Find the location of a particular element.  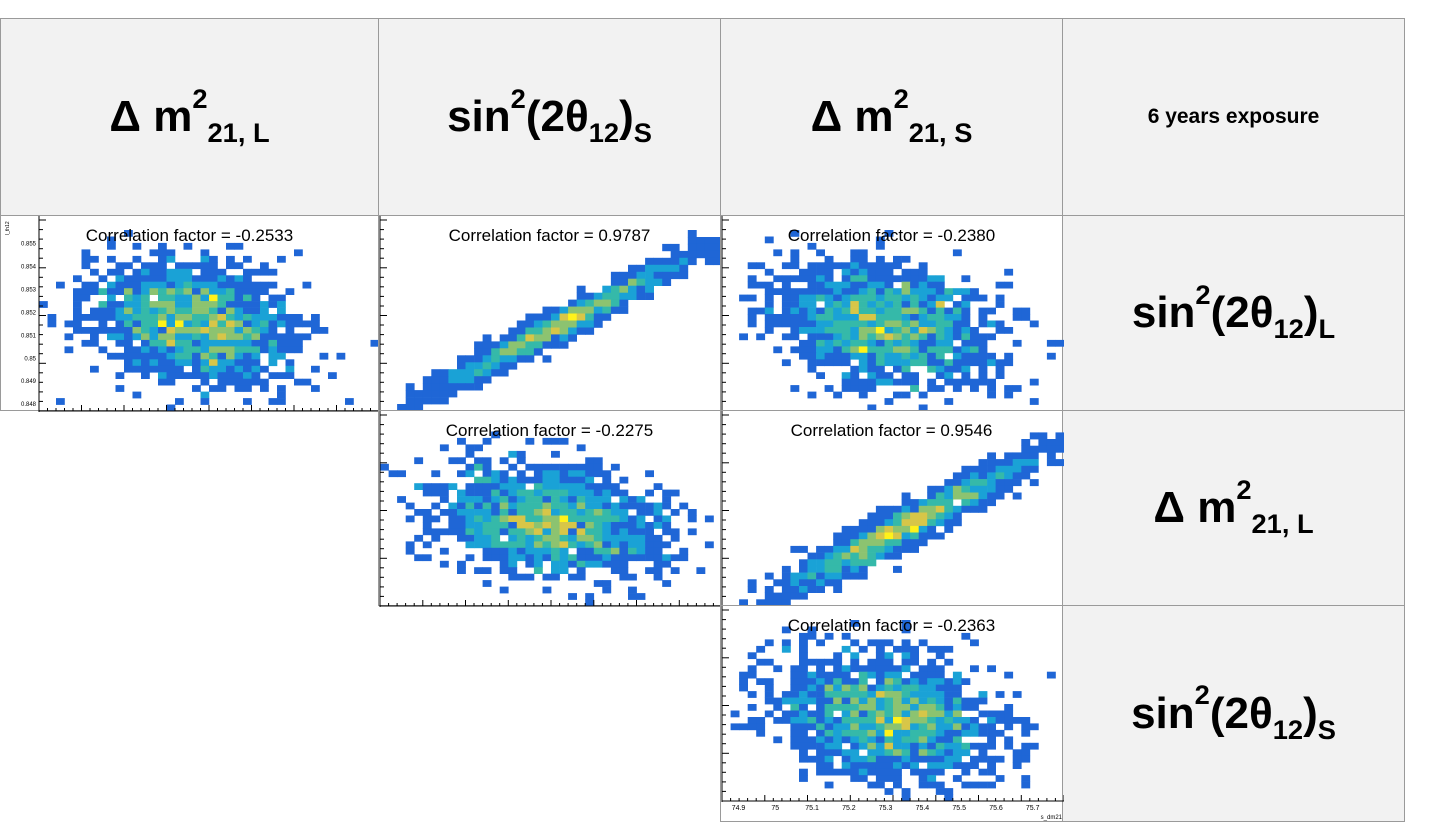

heatmap-svg is located at coordinates (892, 509).